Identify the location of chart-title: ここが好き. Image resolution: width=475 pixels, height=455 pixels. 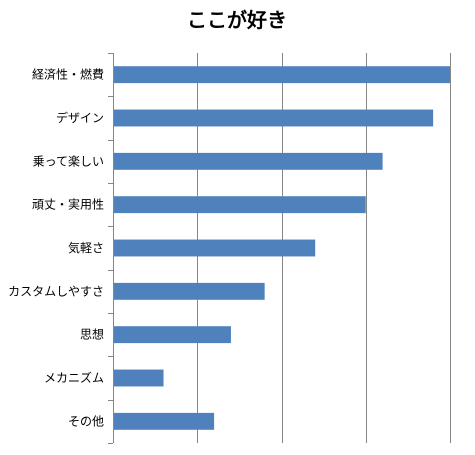
(237, 20).